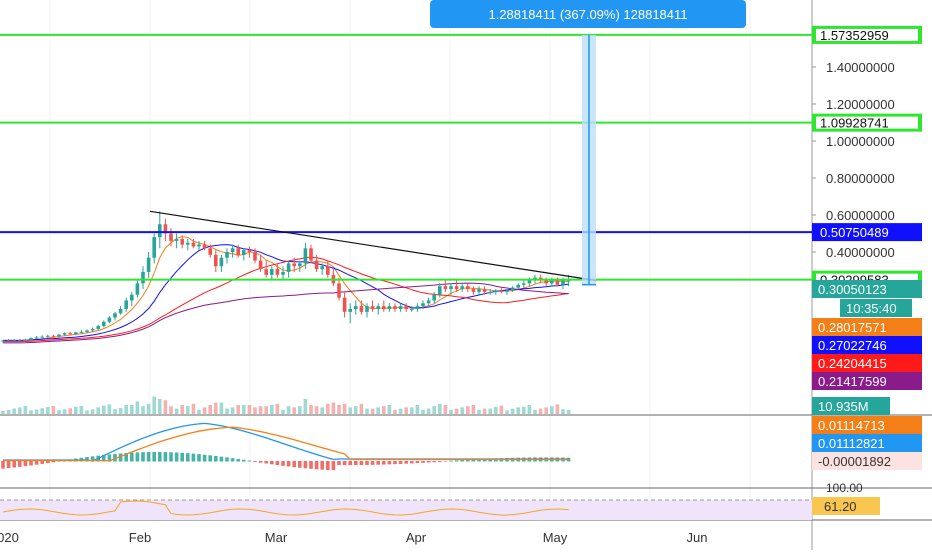 The height and width of the screenshot is (555, 932). I want to click on macd-line, so click(286, 444).